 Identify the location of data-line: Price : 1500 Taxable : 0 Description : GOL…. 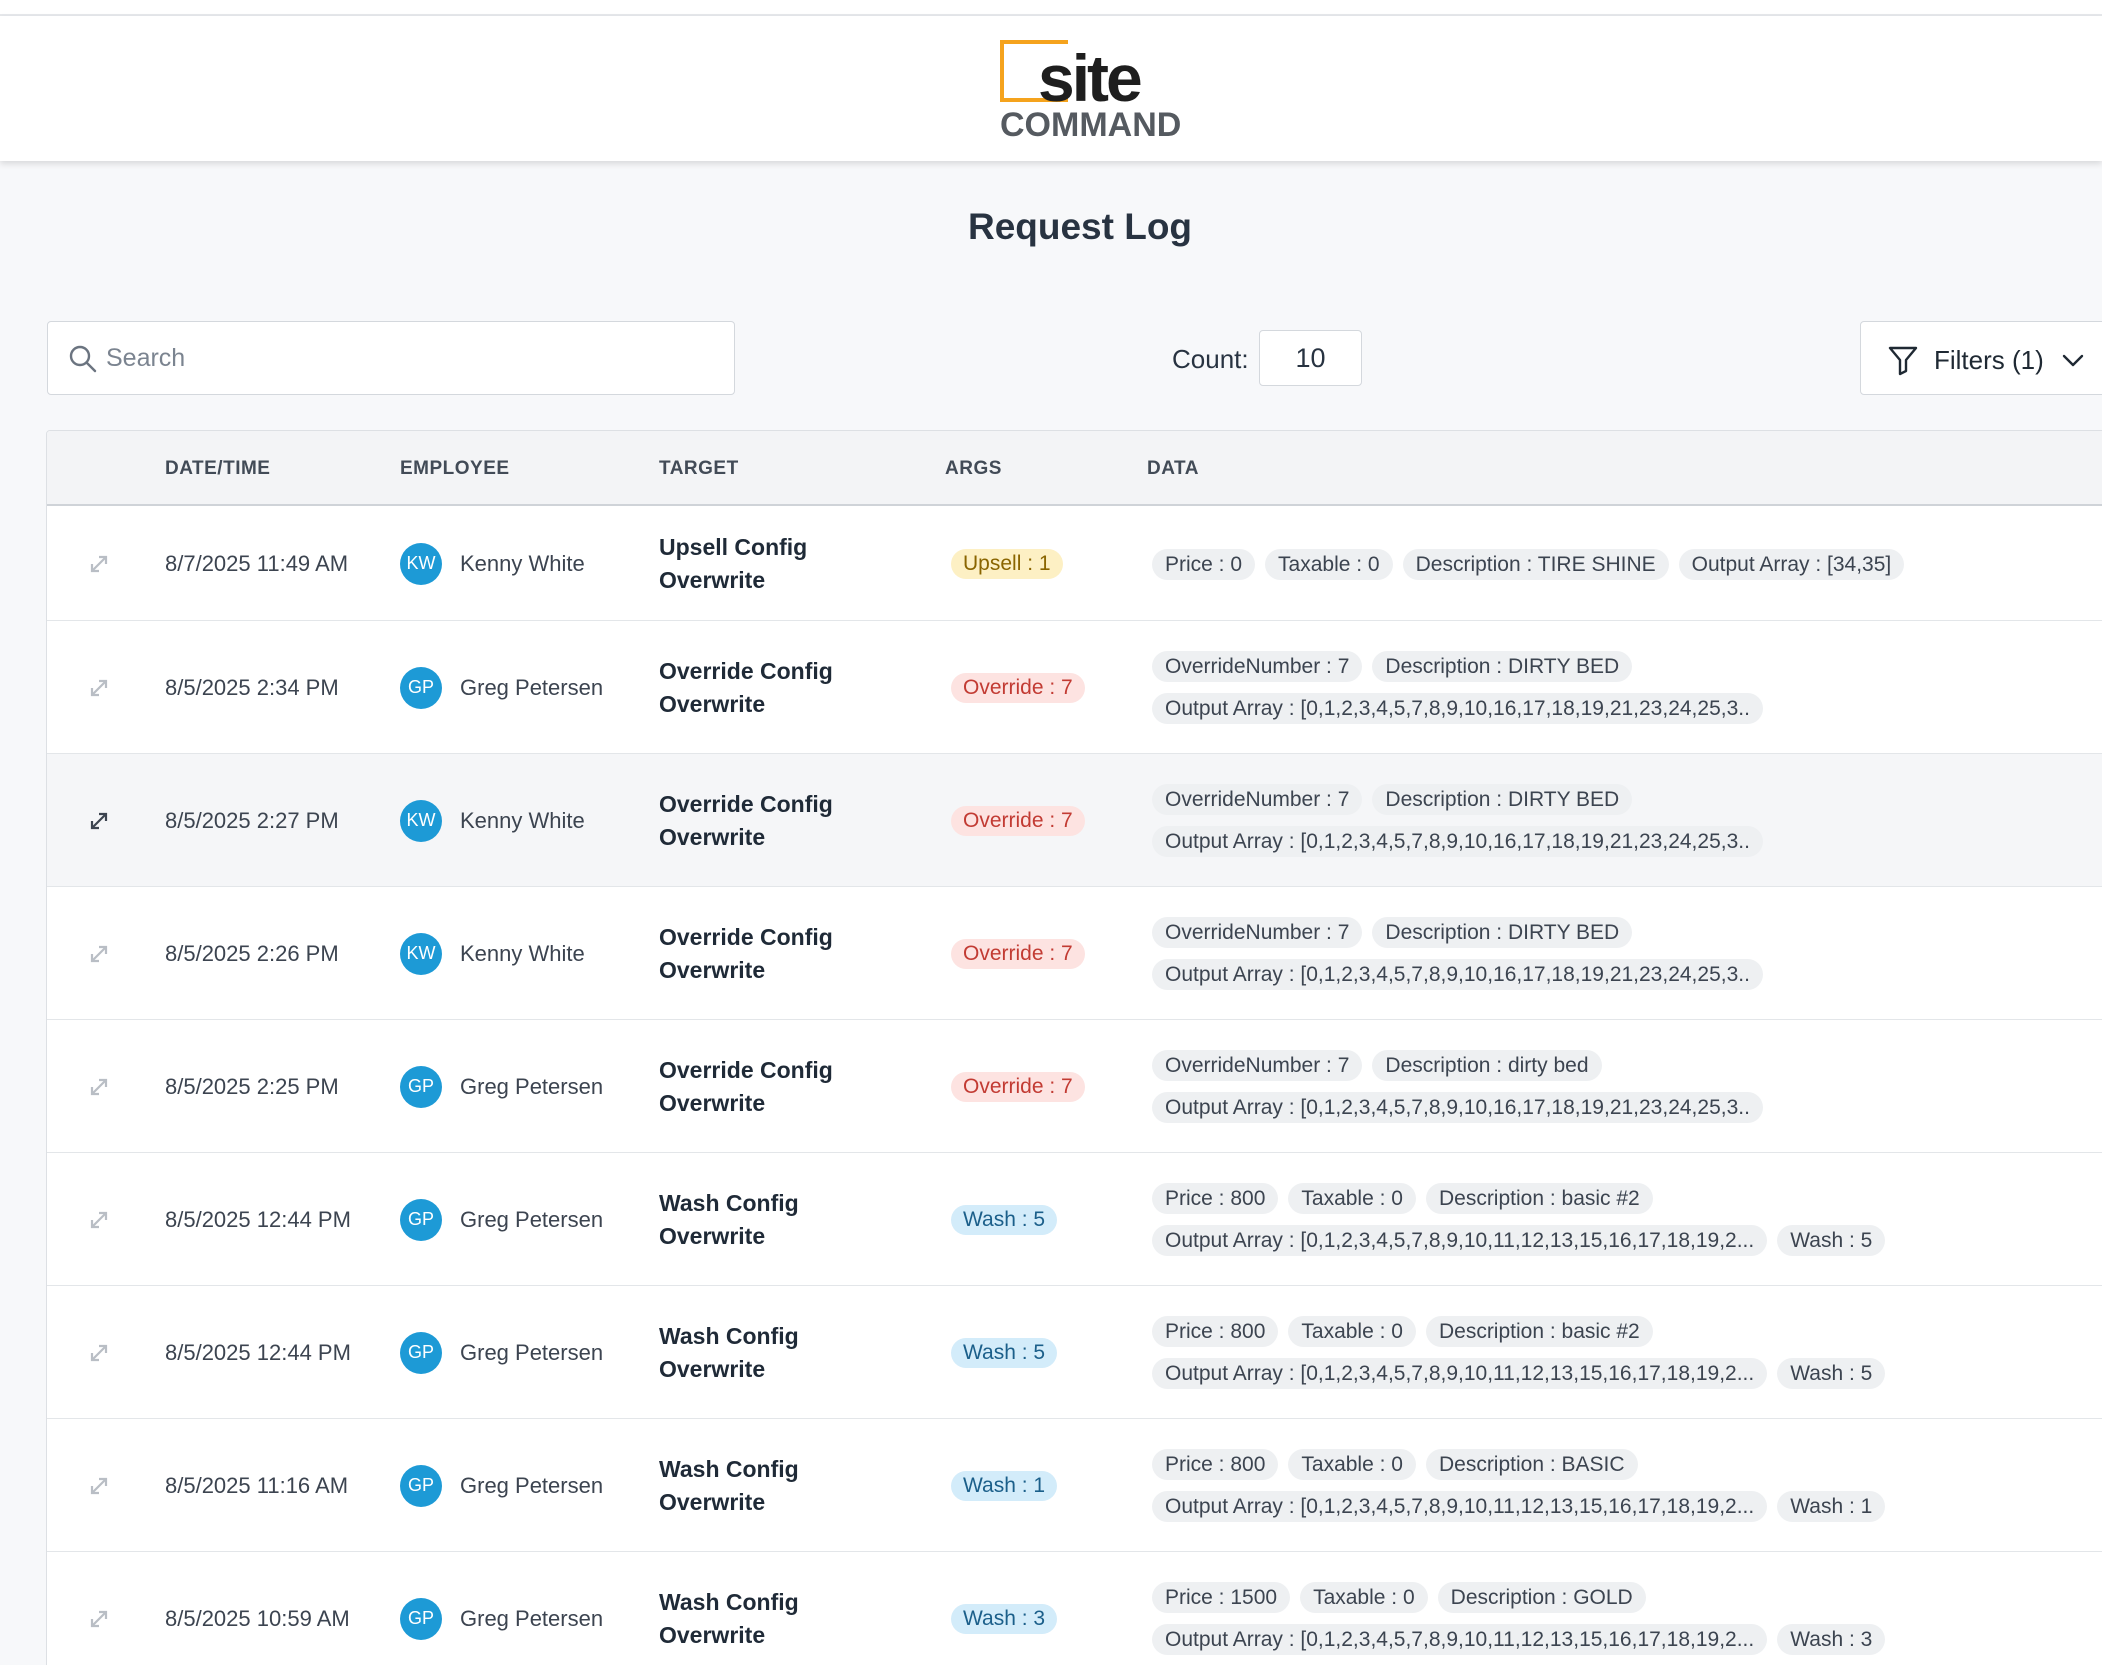
(1627, 1597).